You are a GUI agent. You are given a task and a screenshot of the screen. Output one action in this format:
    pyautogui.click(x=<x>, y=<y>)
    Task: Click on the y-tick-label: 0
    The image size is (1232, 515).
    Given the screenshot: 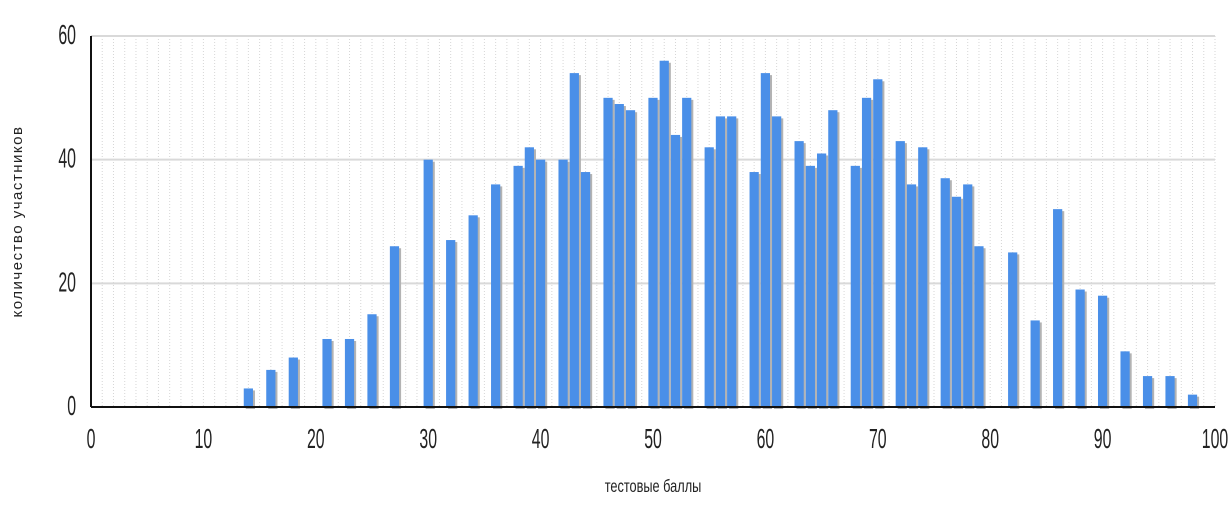 What is the action you would take?
    pyautogui.click(x=71, y=405)
    